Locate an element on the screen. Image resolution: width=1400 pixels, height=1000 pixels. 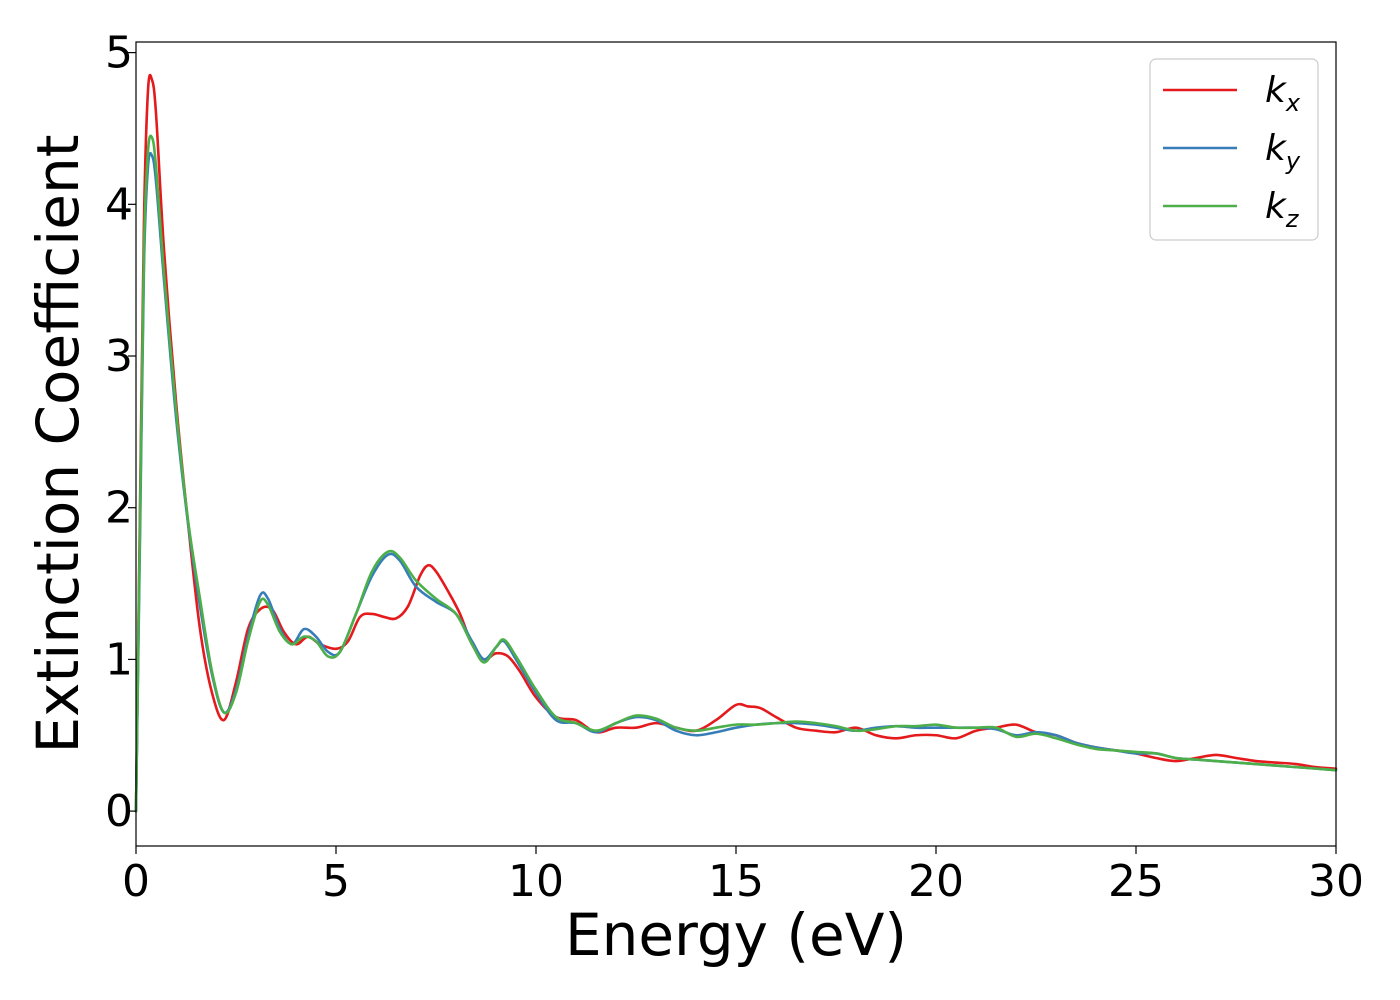
x-tick-label: 0 is located at coordinates (136, 881).